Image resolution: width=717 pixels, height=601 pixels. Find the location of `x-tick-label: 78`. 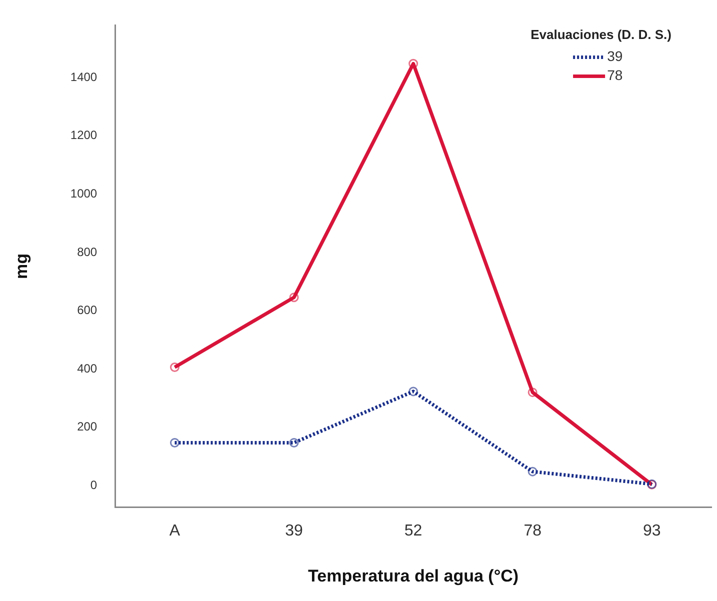

x-tick-label: 78 is located at coordinates (533, 531).